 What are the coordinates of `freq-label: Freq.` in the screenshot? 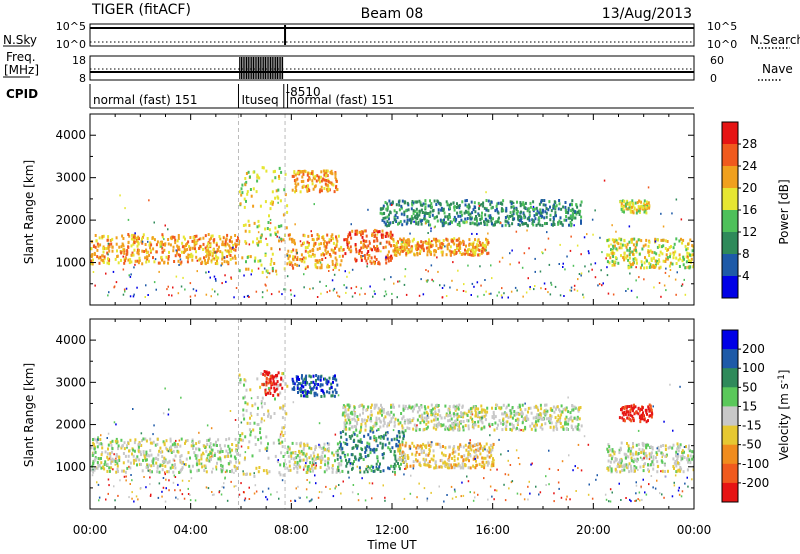 It's located at (21, 57).